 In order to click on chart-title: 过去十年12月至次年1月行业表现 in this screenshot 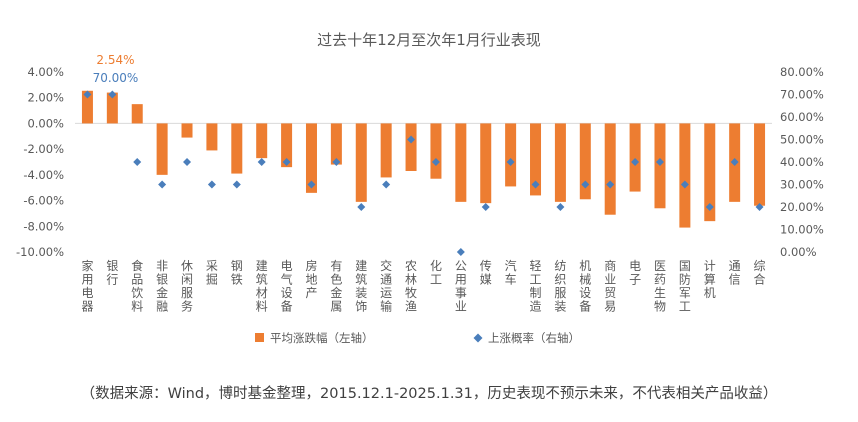, I will do `click(429, 40)`.